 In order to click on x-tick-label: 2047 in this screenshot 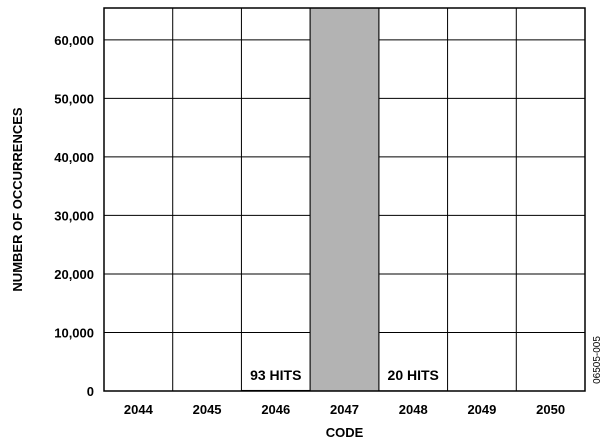, I will do `click(344, 409)`.